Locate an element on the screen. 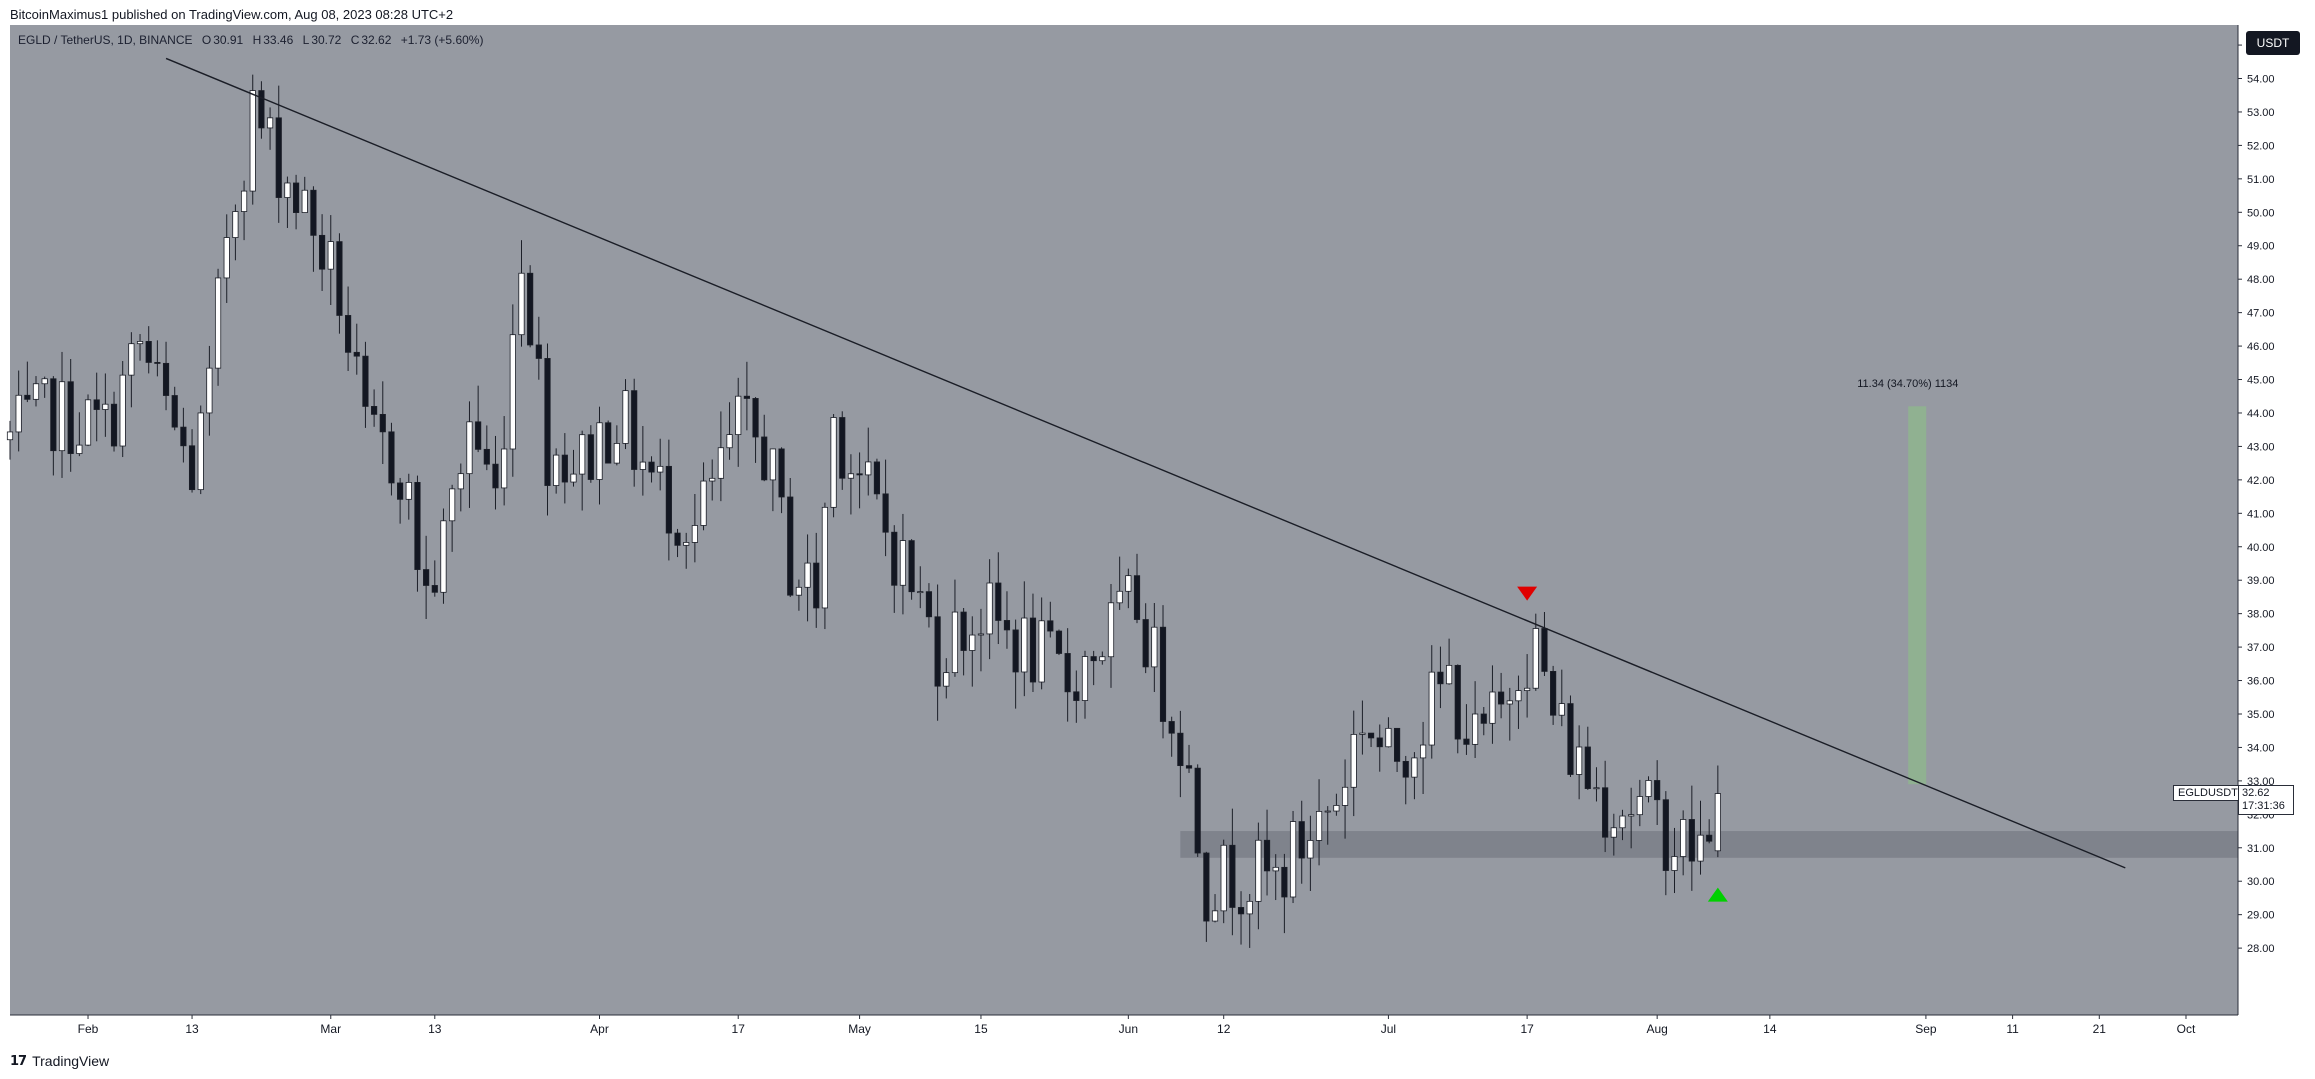 This screenshot has width=2315, height=1079. price-tick-label: 52.00 is located at coordinates (2261, 146).